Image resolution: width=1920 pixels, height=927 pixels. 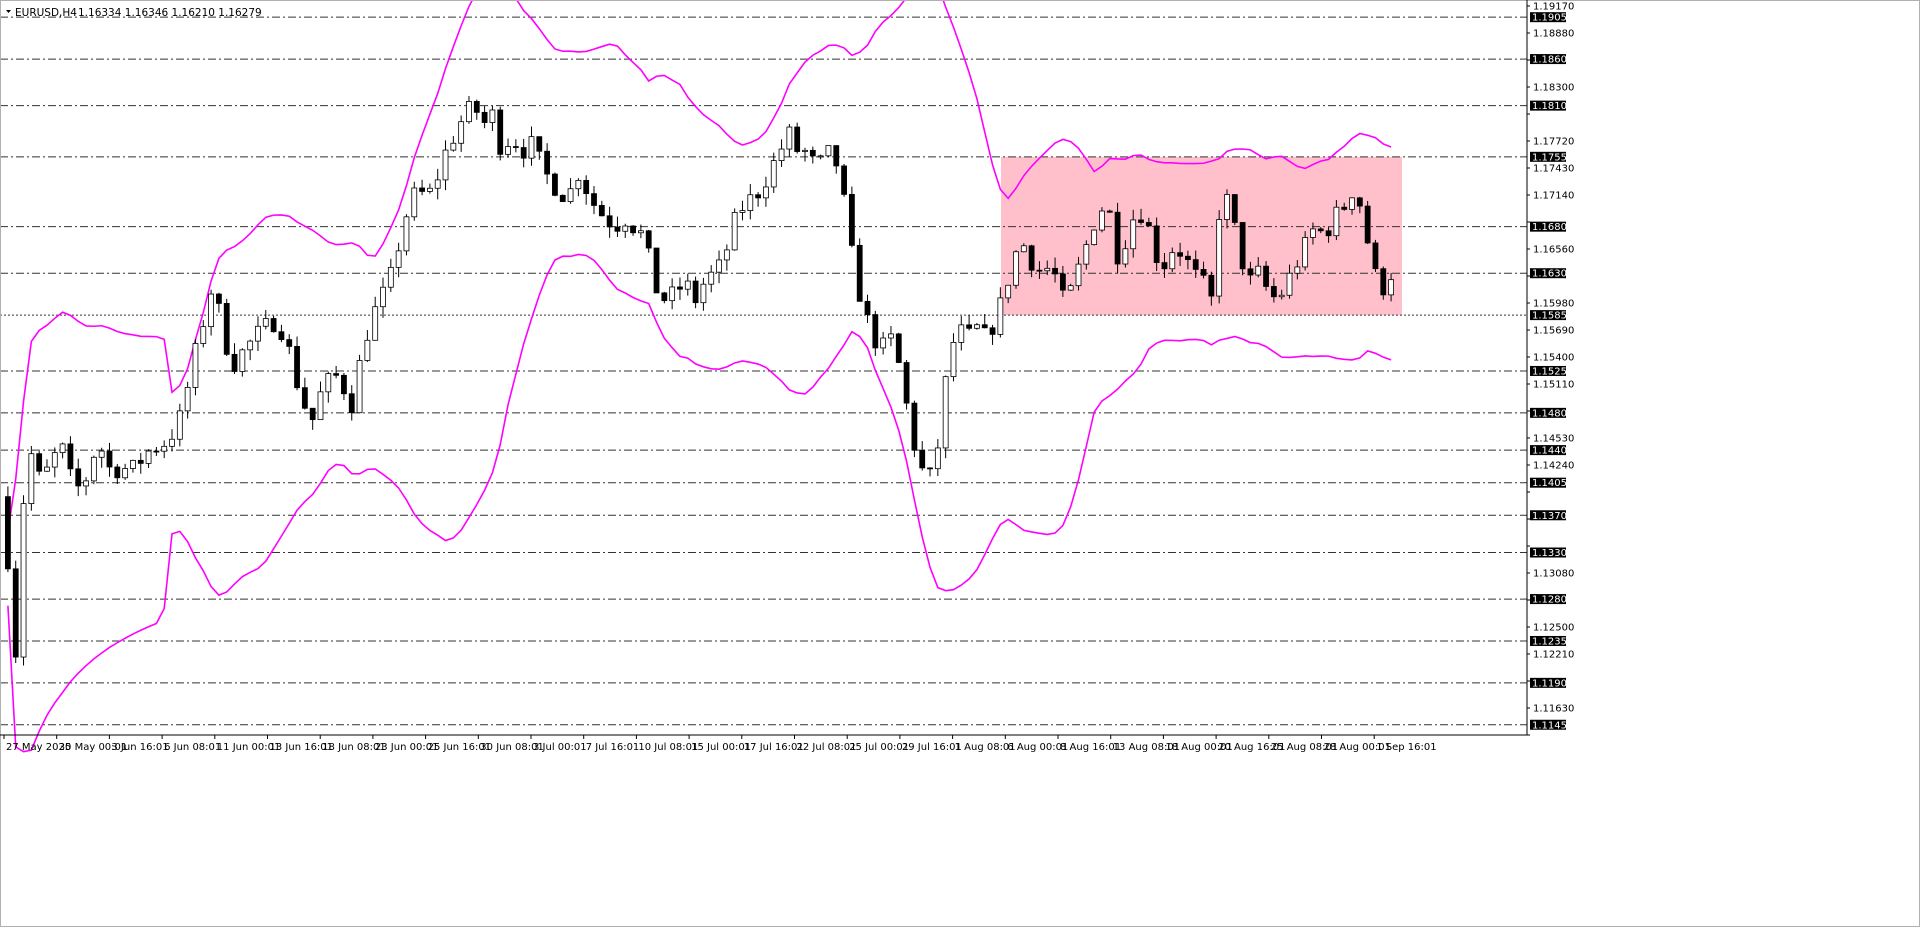 What do you see at coordinates (46, 13) in the screenshot?
I see `symbol-label: EURUSD,H4` at bounding box center [46, 13].